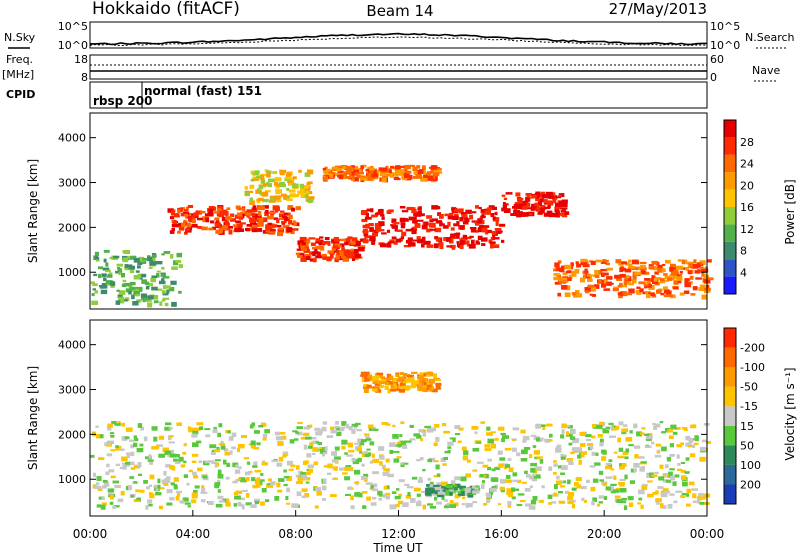 The height and width of the screenshot is (554, 800). Describe the element at coordinates (72, 345) in the screenshot. I see `y-tick-label: 4000` at that location.